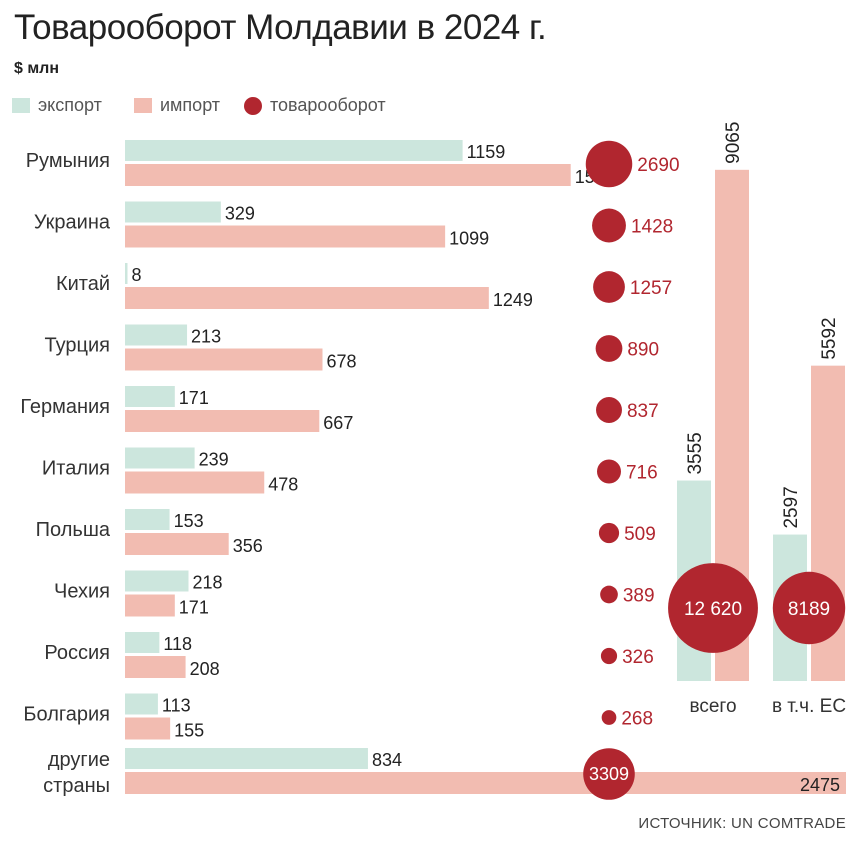 Image resolution: width=862 pixels, height=843 pixels. I want to click on legend-item-turnover: товарооборот, so click(315, 105).